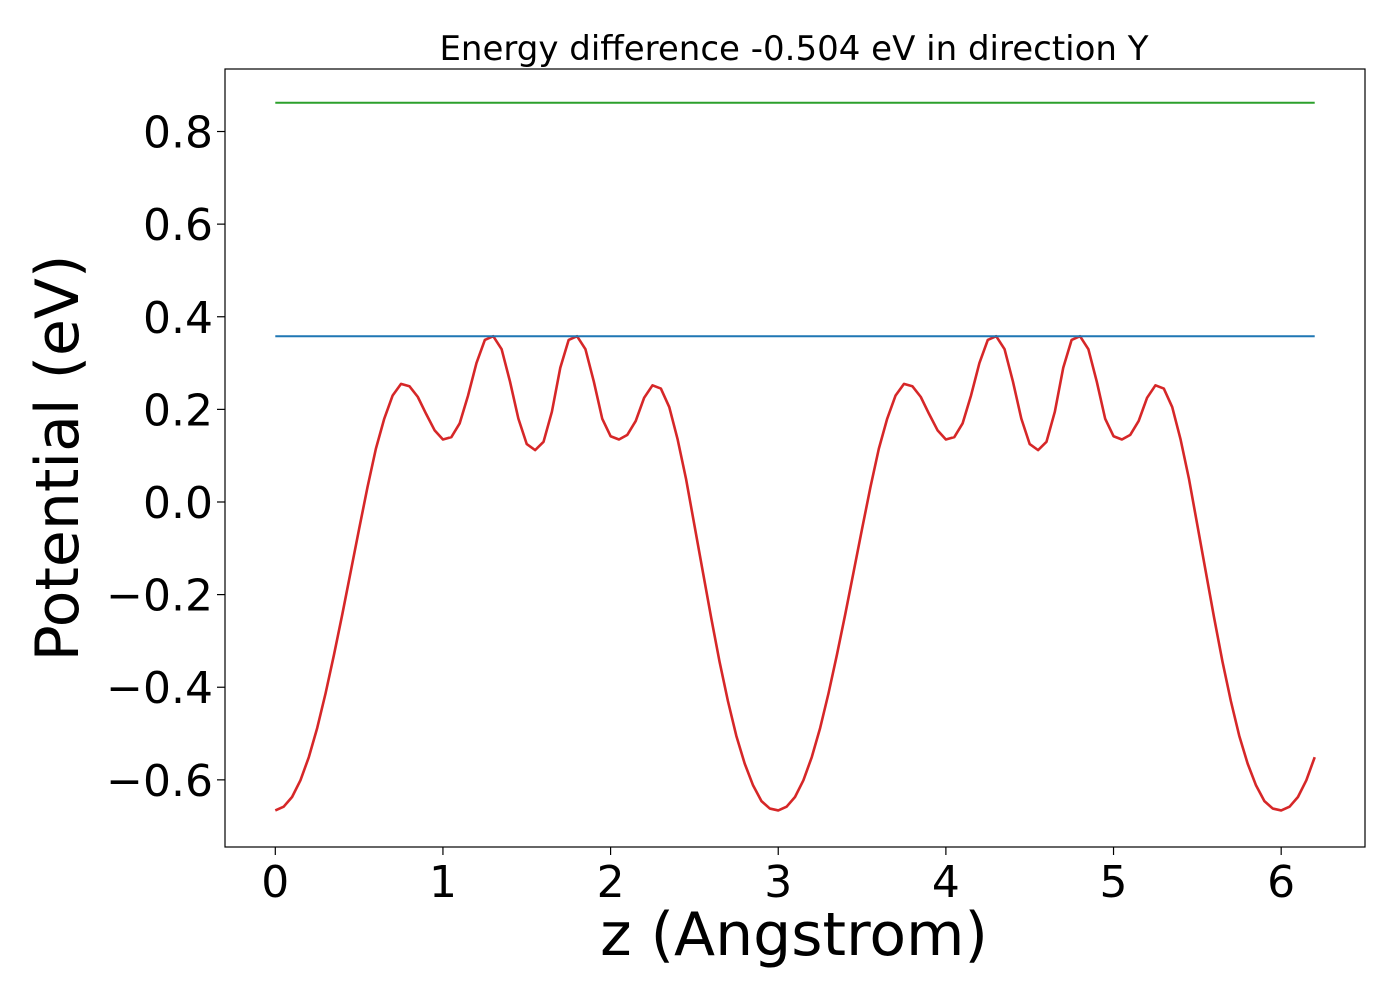  Describe the element at coordinates (178, 503) in the screenshot. I see `y-tick-label: 0.0` at that location.